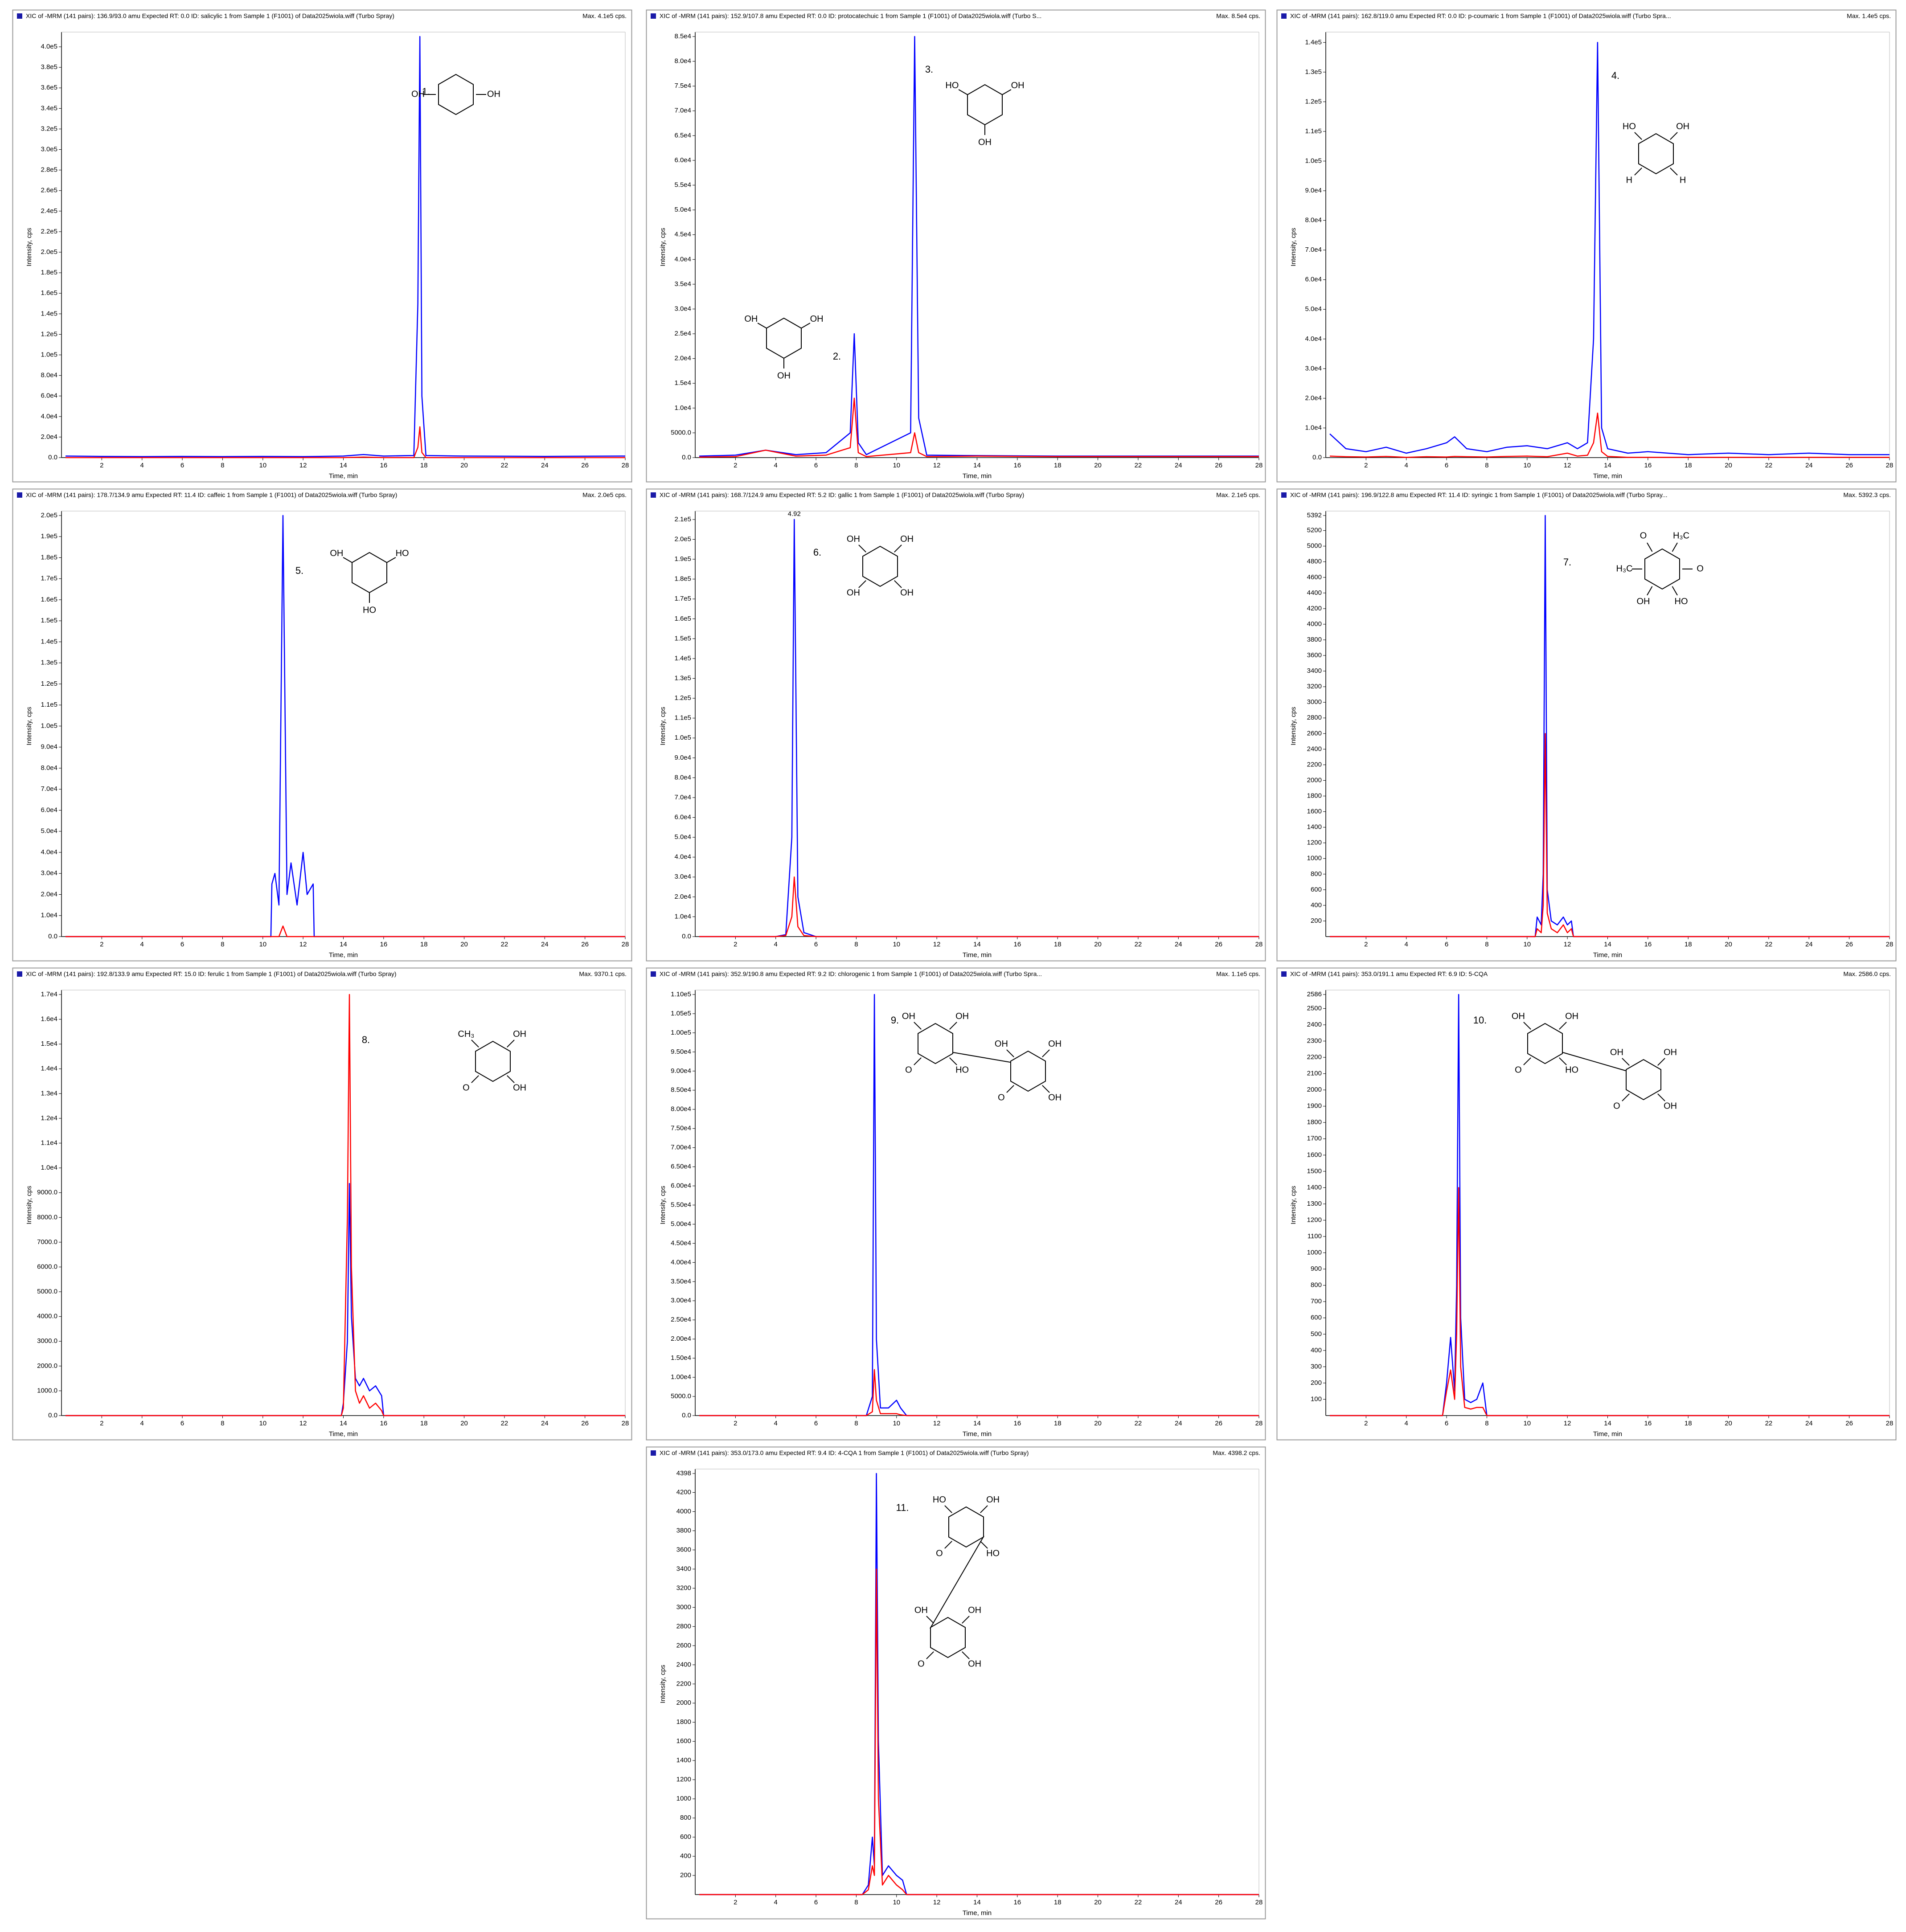 This screenshot has width=1906, height=1932. Describe the element at coordinates (49, 852) in the screenshot. I see `y-tick-label: 4.0e4` at that location.